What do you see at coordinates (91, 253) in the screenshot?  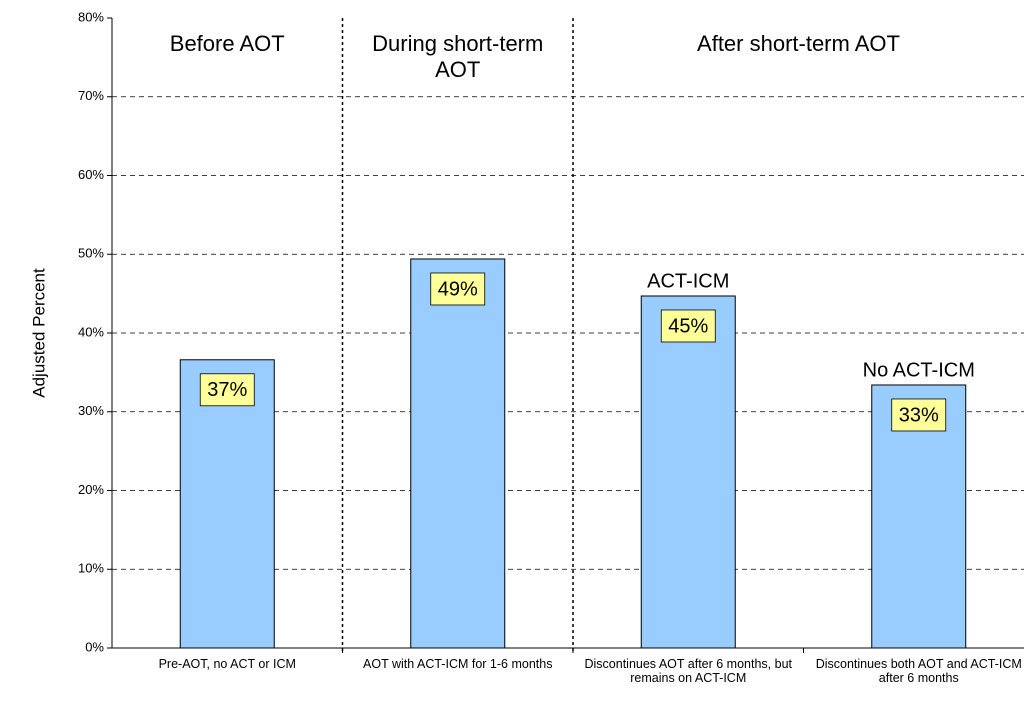 I see `y-tick-label: 50%` at bounding box center [91, 253].